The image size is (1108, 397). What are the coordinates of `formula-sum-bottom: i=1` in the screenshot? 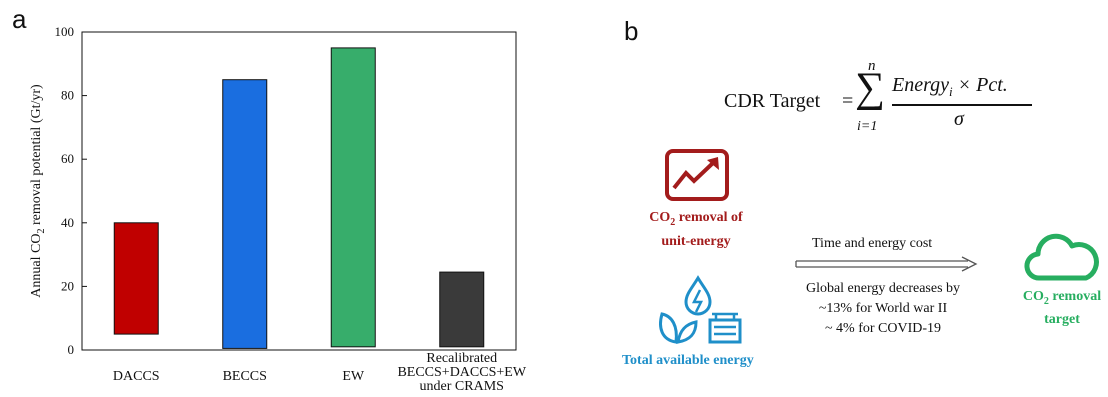 It's located at (867, 126).